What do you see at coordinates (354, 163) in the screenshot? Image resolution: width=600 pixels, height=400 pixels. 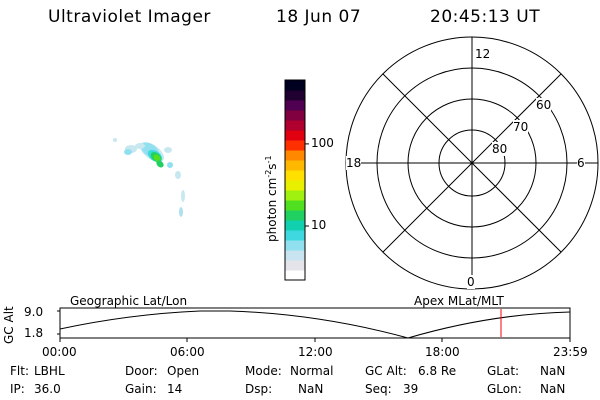 I see `mlt-label-18: 18` at bounding box center [354, 163].